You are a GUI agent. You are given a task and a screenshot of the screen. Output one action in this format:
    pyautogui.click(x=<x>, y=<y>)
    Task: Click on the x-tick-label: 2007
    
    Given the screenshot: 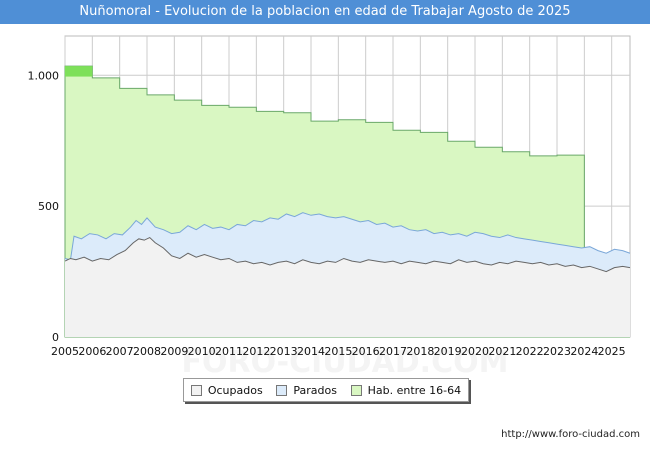 What is the action you would take?
    pyautogui.click(x=120, y=351)
    